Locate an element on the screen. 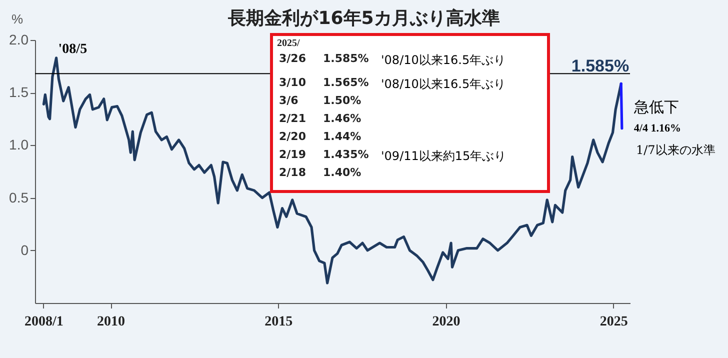 Image resolution: width=728 pixels, height=358 pixels. x-tick-label: 2008/1 is located at coordinates (44, 322).